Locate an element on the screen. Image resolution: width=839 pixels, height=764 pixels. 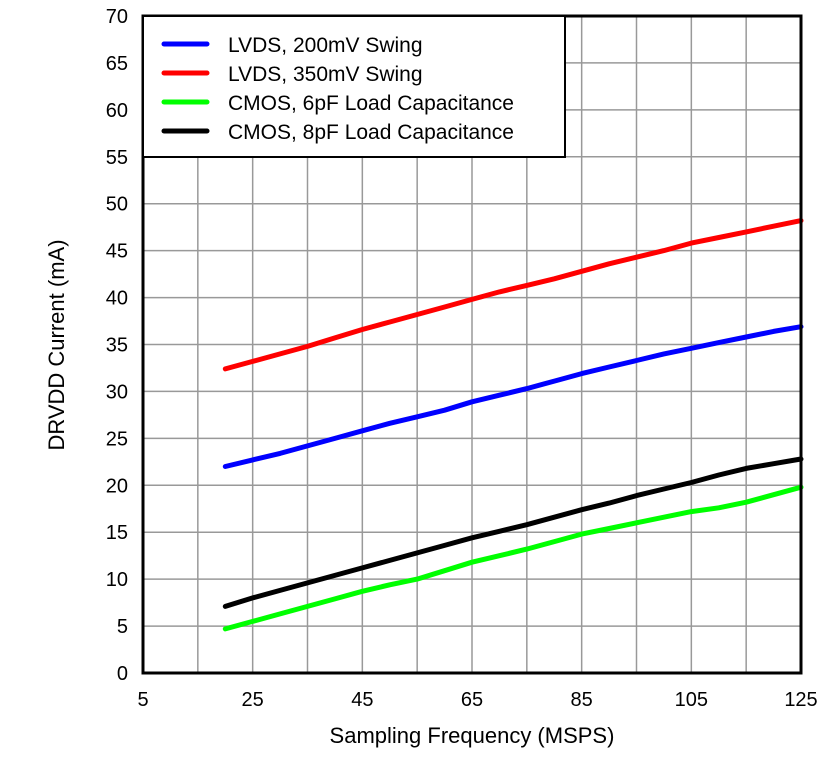
x-tick-labels: 5 25 45 65 85 105 125 is located at coordinates (477, 700).